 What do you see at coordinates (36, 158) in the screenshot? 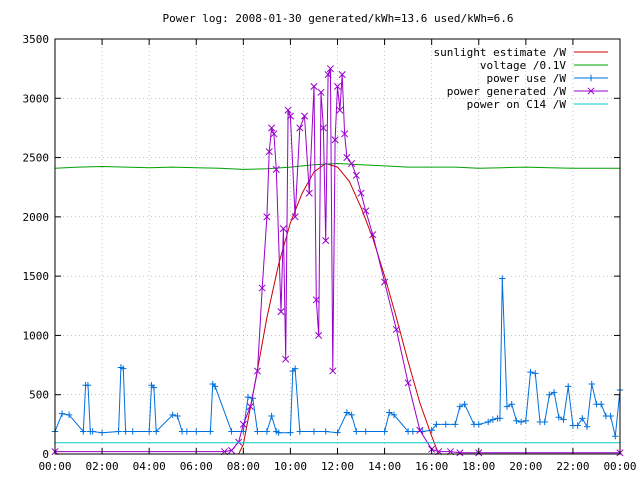
I see `y-tick-label: 2500` at bounding box center [36, 158].